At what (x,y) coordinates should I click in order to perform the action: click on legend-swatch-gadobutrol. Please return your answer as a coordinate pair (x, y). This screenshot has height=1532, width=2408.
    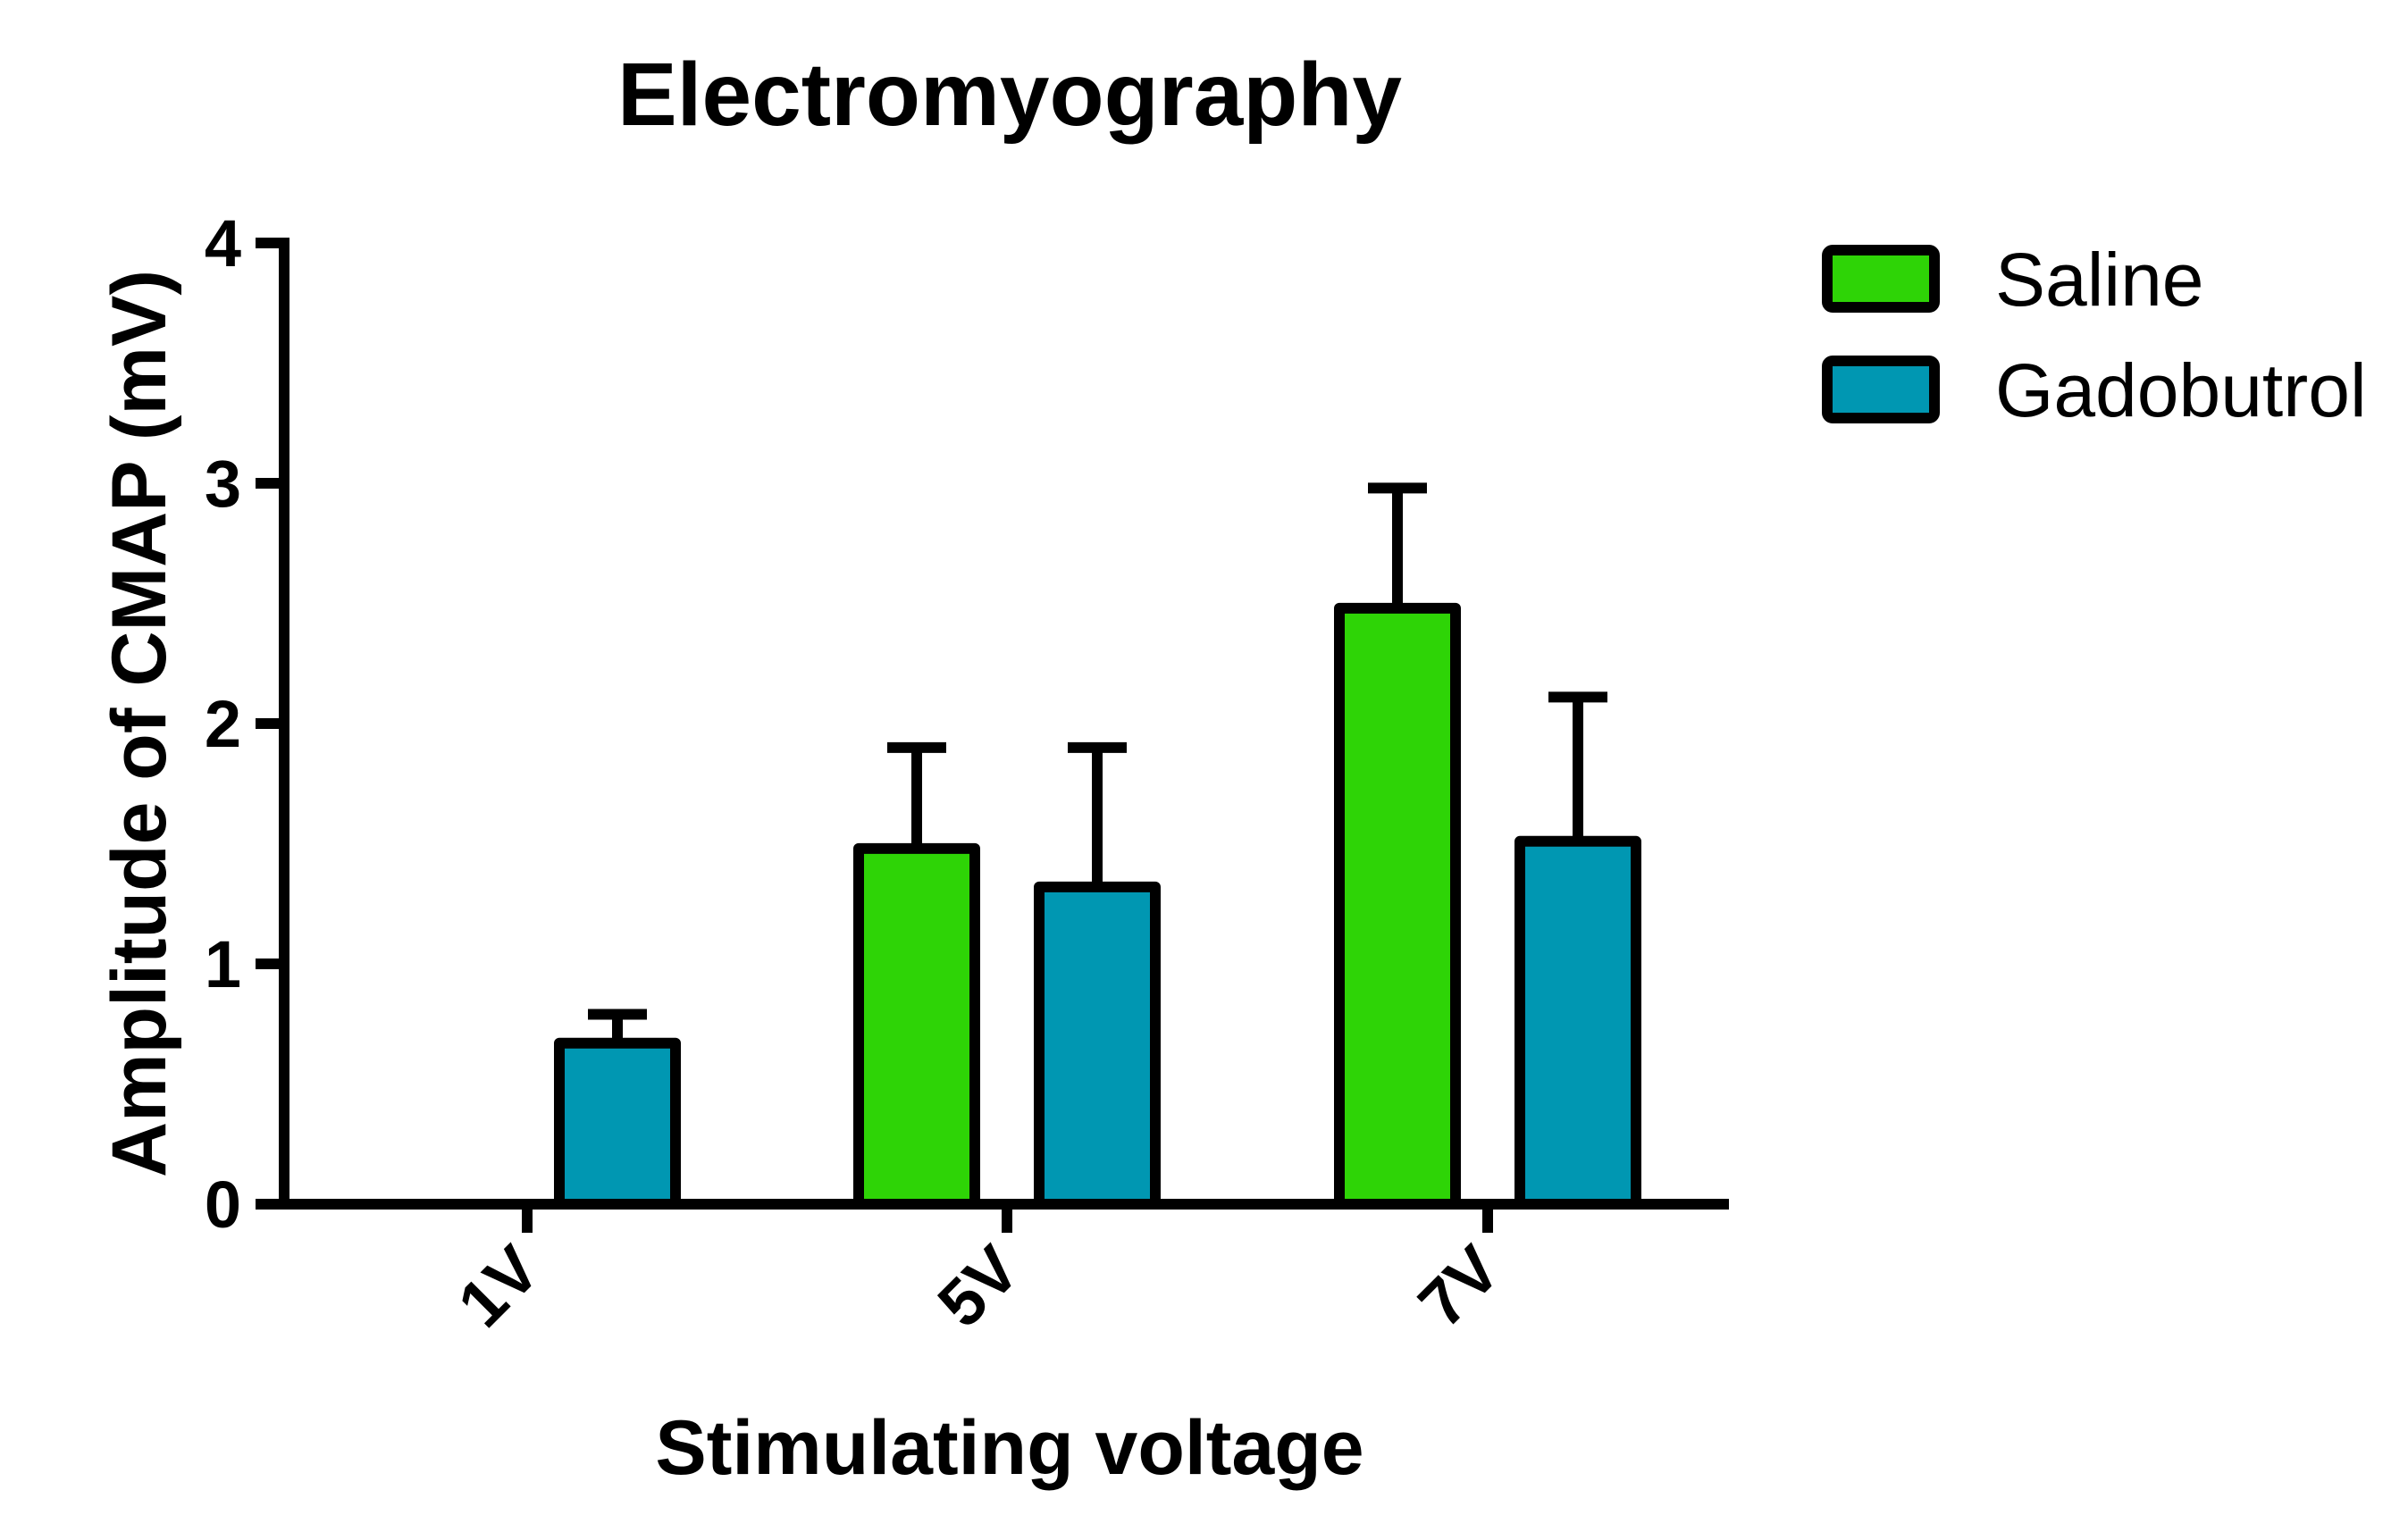
    Looking at the image, I should click on (1881, 389).